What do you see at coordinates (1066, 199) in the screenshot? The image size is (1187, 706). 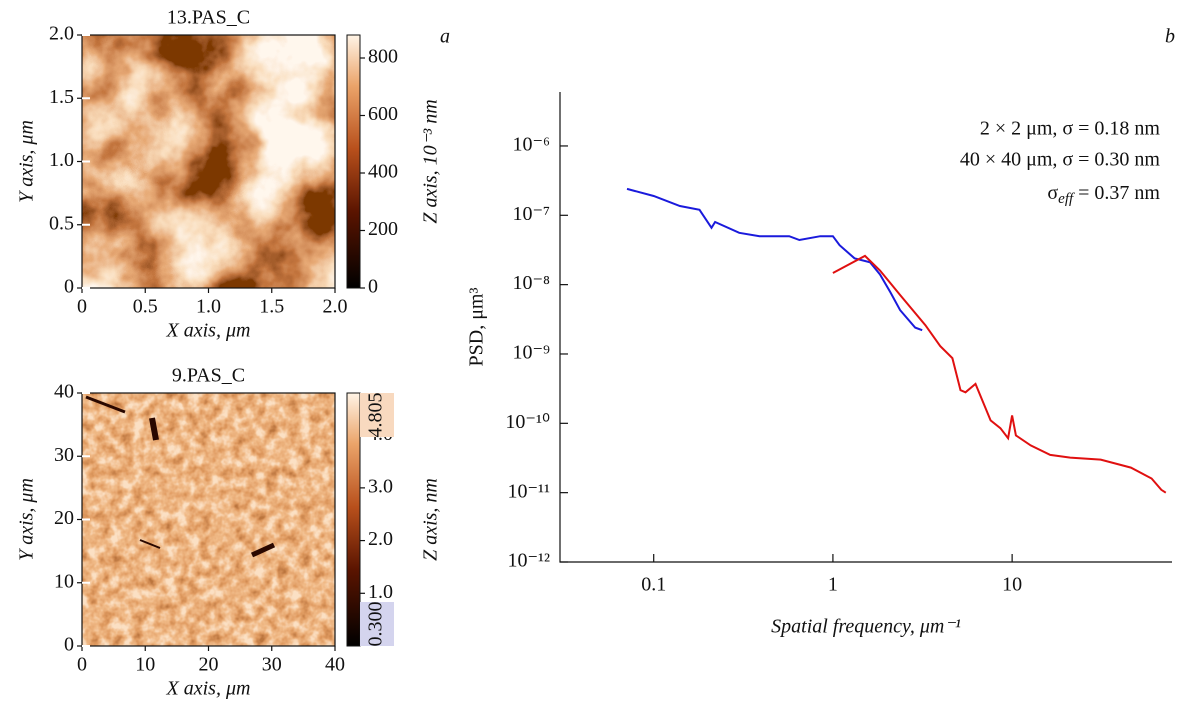 I see `sigma-subscript: eff` at bounding box center [1066, 199].